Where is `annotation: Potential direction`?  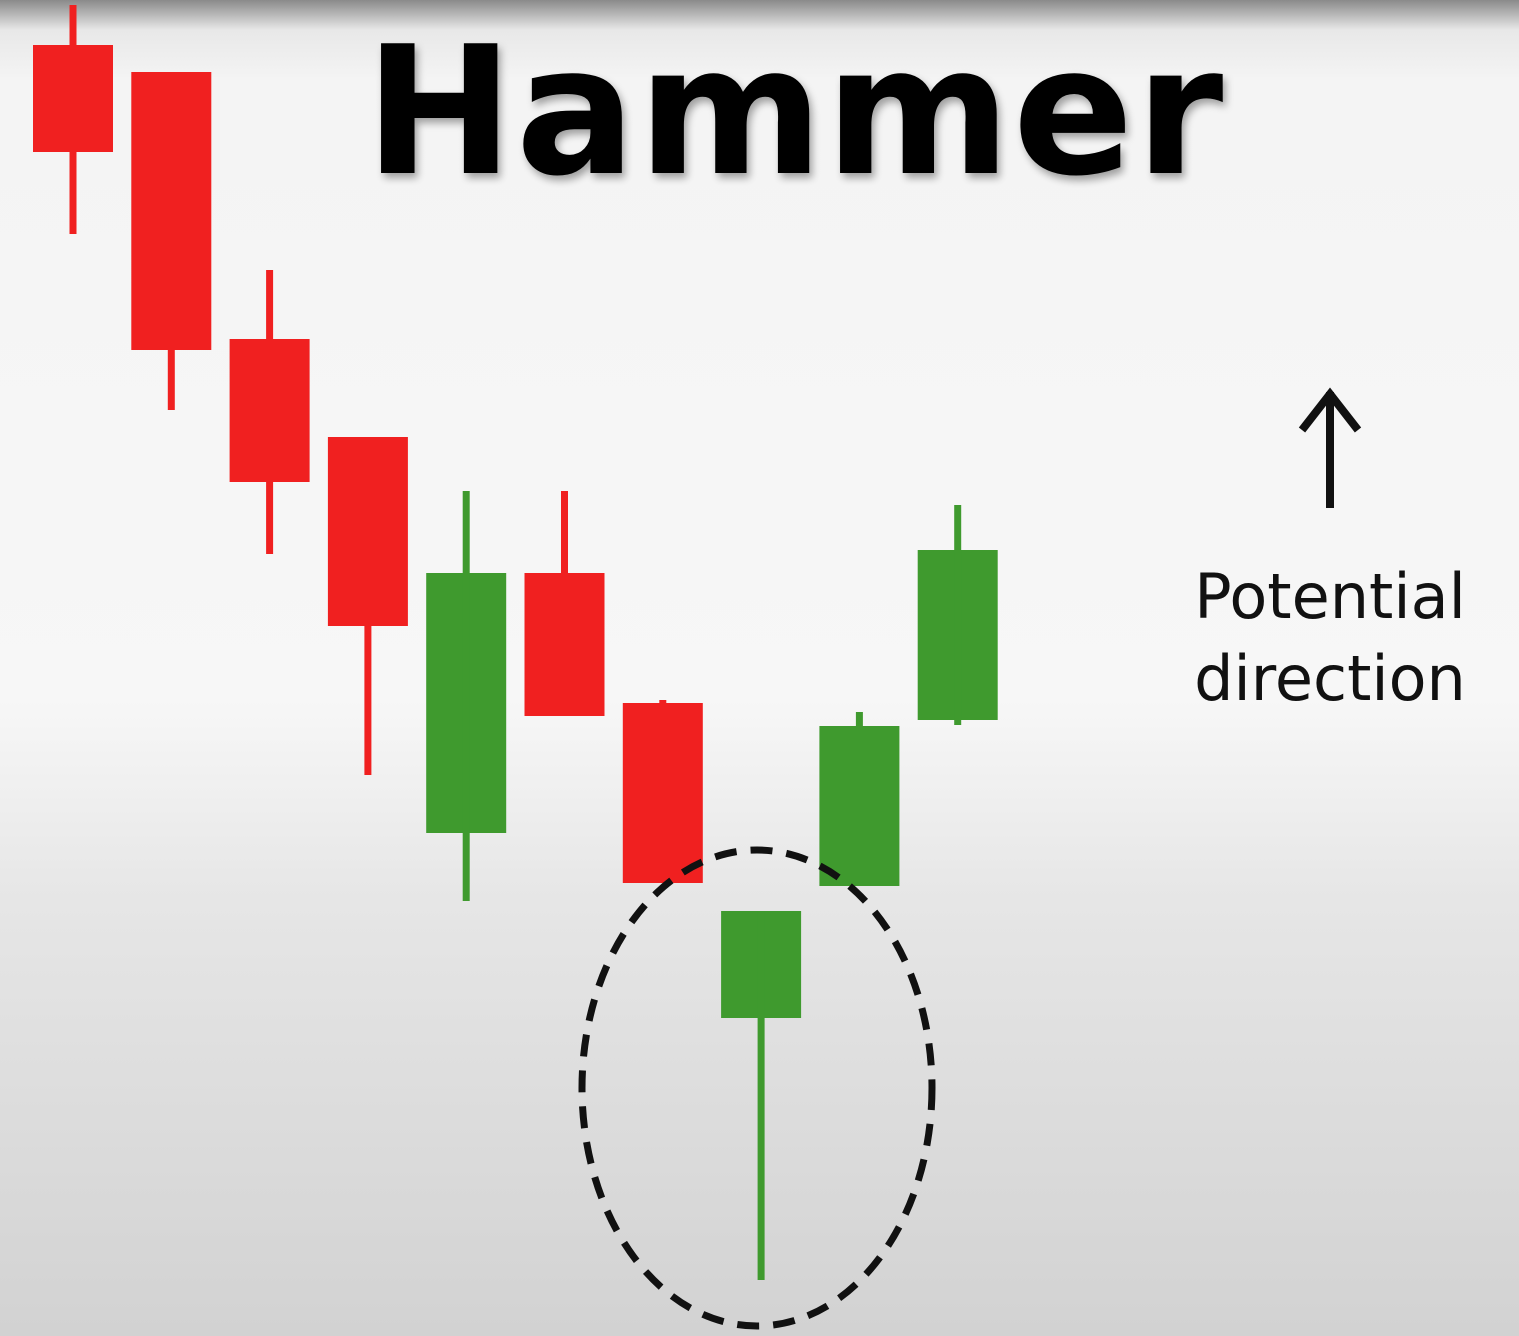 annotation: Potential direction is located at coordinates (1330, 637).